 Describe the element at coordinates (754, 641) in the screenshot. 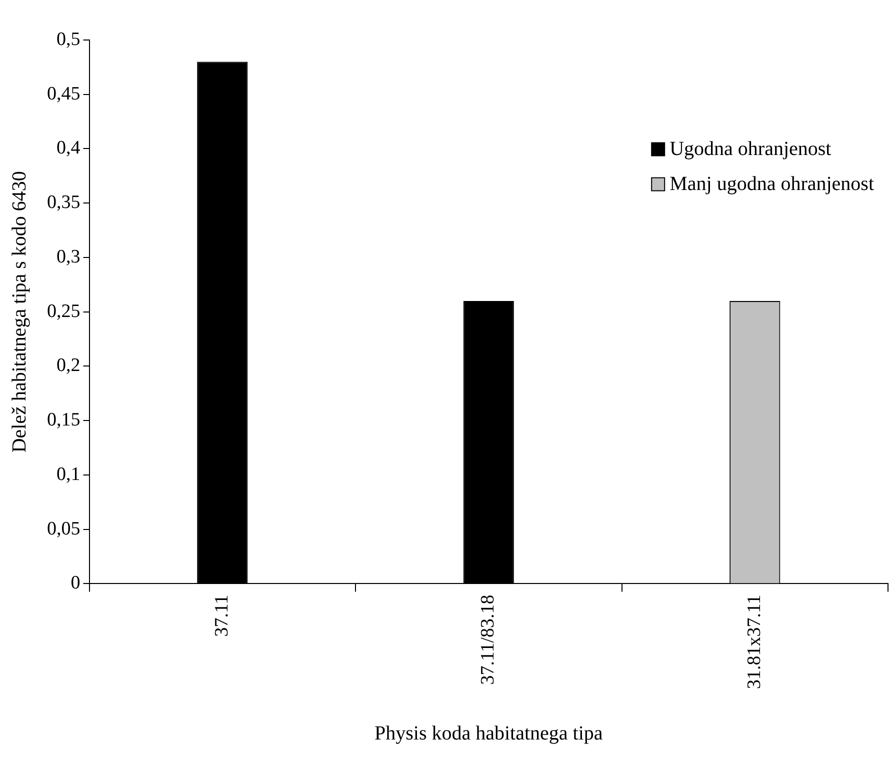

I see `x-tick-label: 31.81x37.11` at that location.